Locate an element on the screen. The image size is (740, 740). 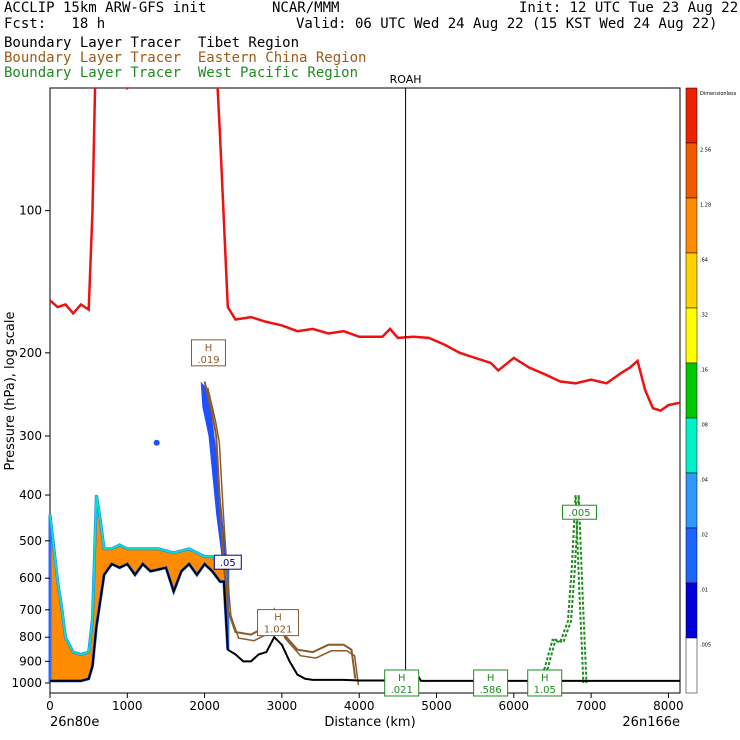
x-tick-label-4000: 4000 is located at coordinates (359, 706).